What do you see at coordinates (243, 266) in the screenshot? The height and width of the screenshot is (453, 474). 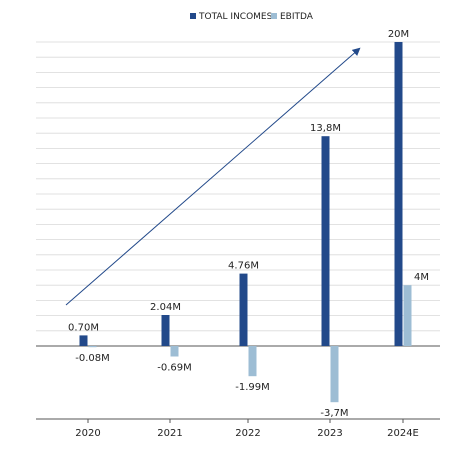 I see `data-label-total-incomes-2022: 4.76M` at bounding box center [243, 266].